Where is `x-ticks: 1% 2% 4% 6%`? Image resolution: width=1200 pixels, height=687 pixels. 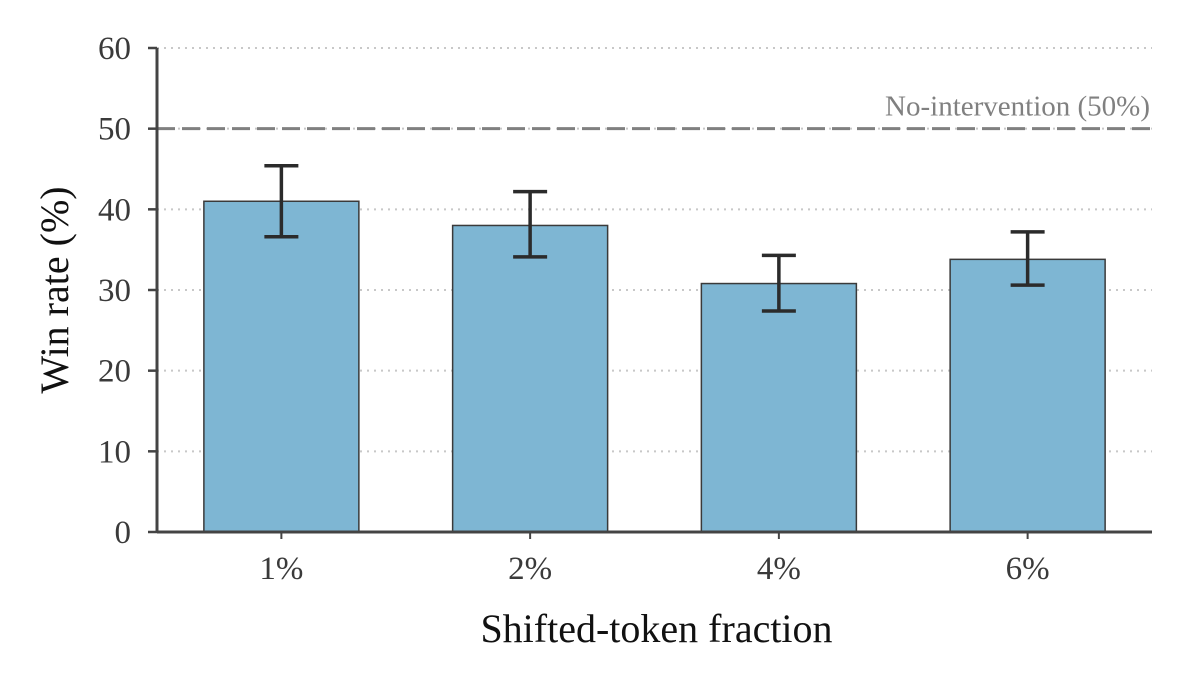
x-ticks: 1% 2% 4% 6% is located at coordinates (654, 559).